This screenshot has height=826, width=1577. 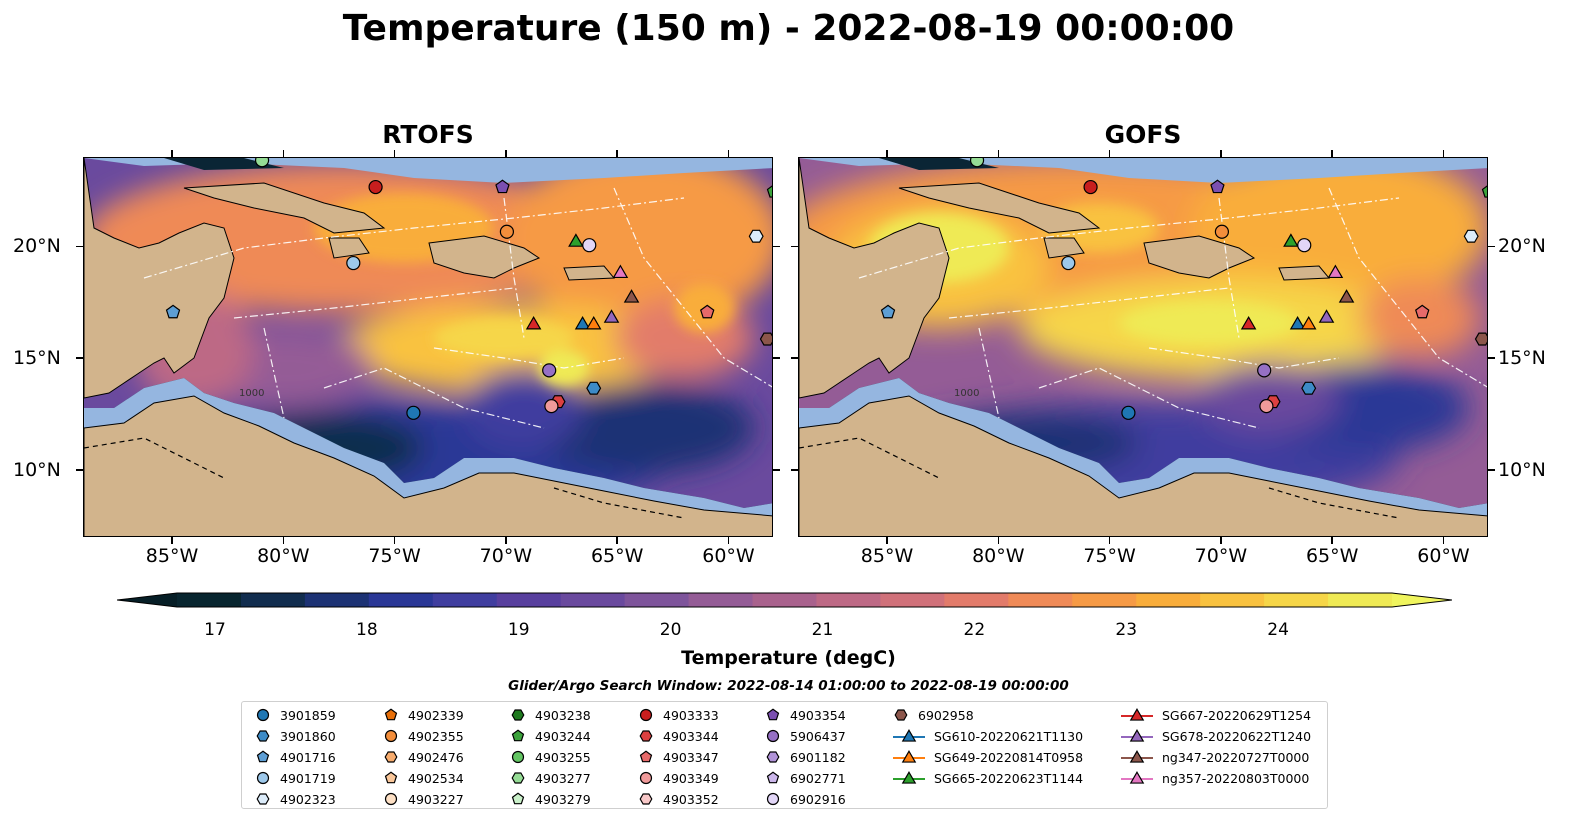 I want to click on legend-label: 4902534, so click(x=436, y=778).